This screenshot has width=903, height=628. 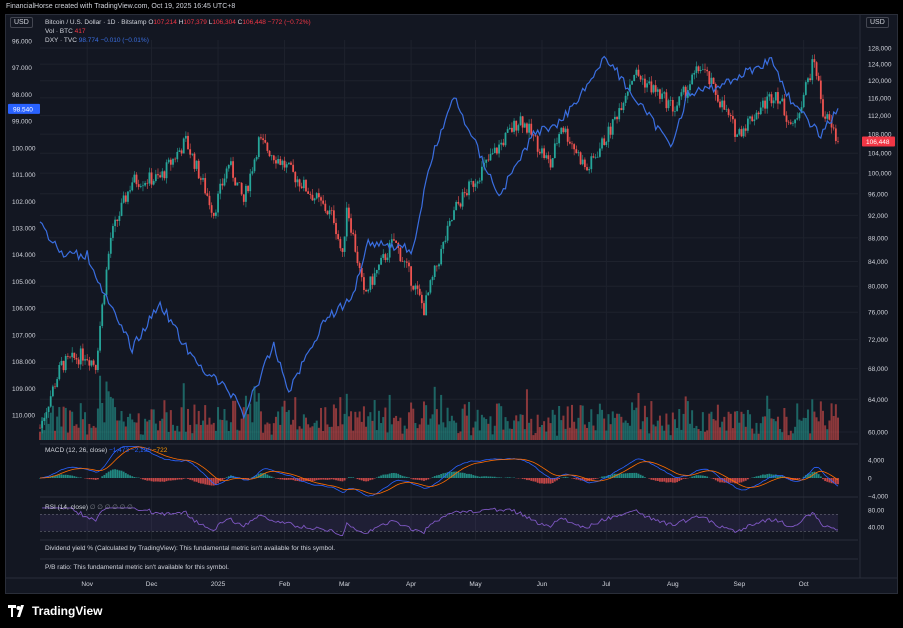 What do you see at coordinates (880, 174) in the screenshot?
I see `price-tick-label: 100,000` at bounding box center [880, 174].